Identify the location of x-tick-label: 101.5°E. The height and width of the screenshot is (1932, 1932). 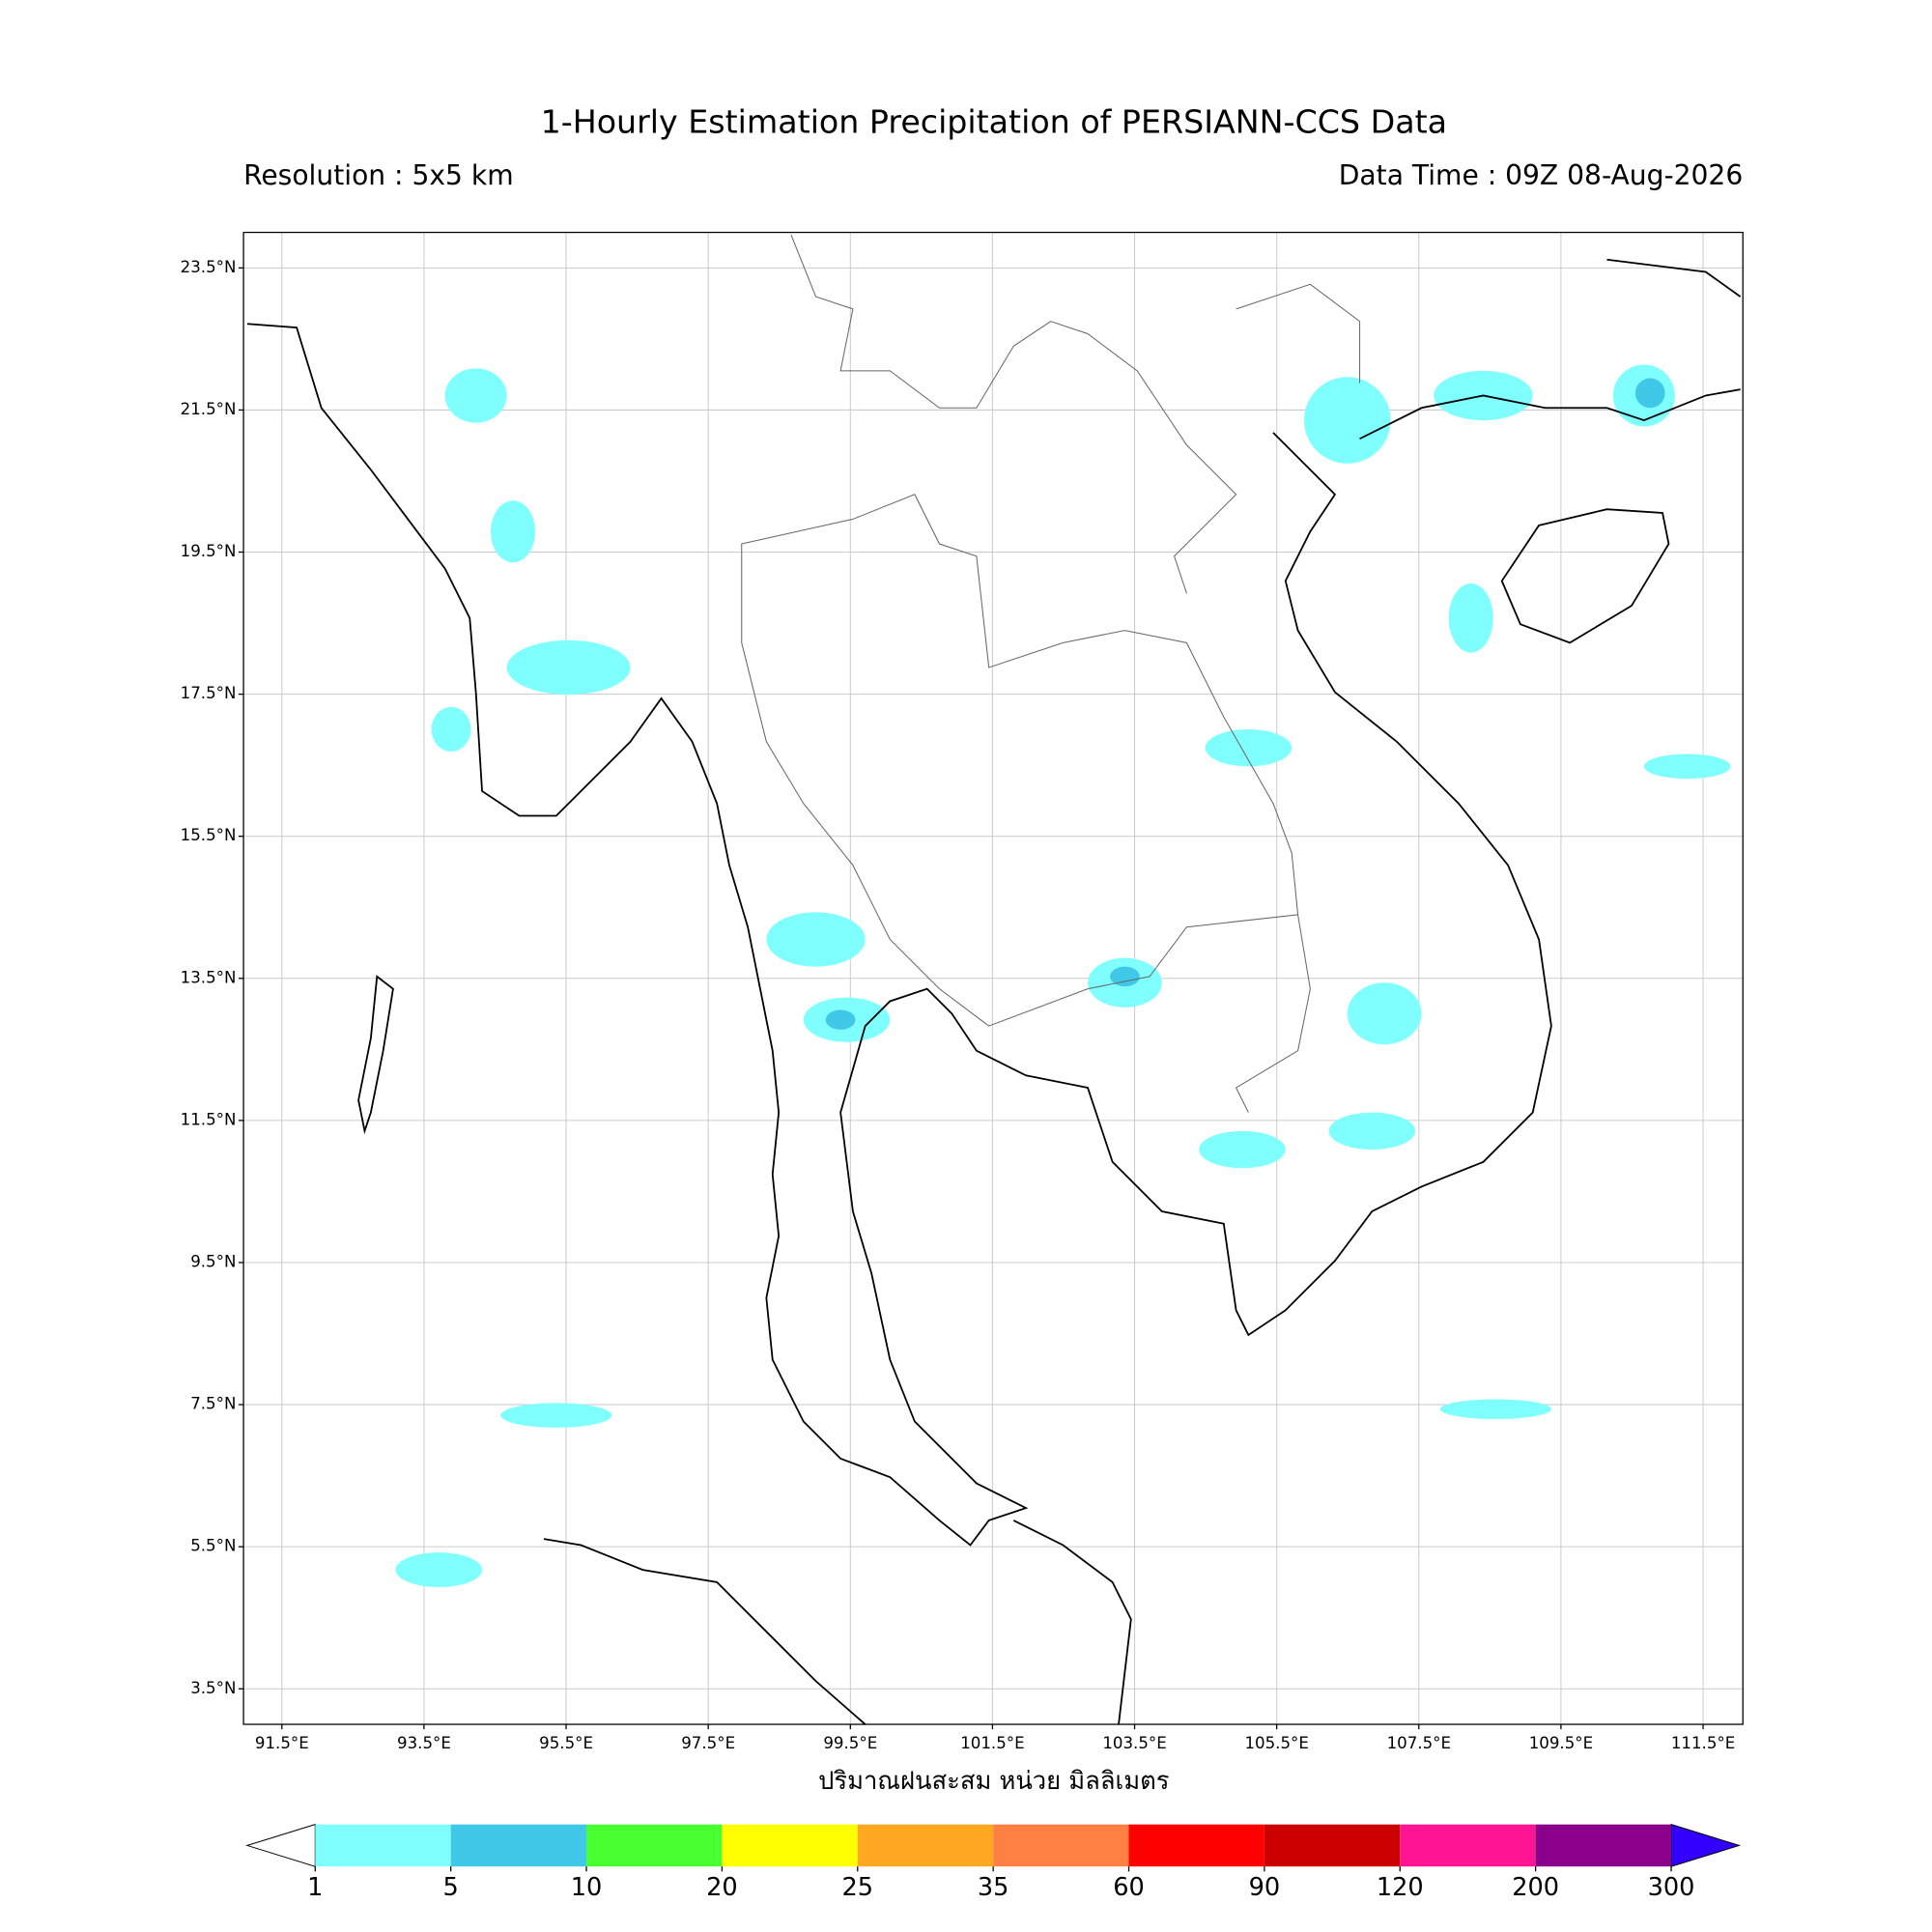
(992, 1743).